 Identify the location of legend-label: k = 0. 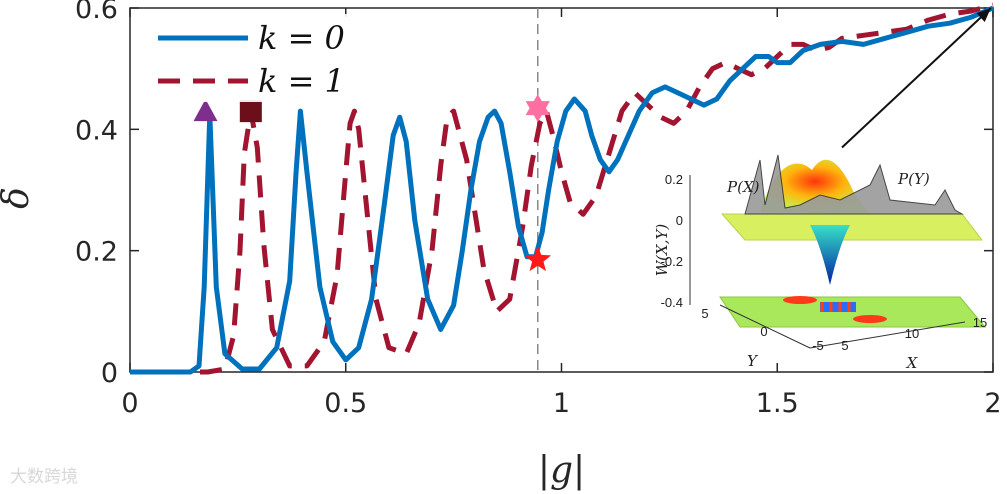
(301, 38).